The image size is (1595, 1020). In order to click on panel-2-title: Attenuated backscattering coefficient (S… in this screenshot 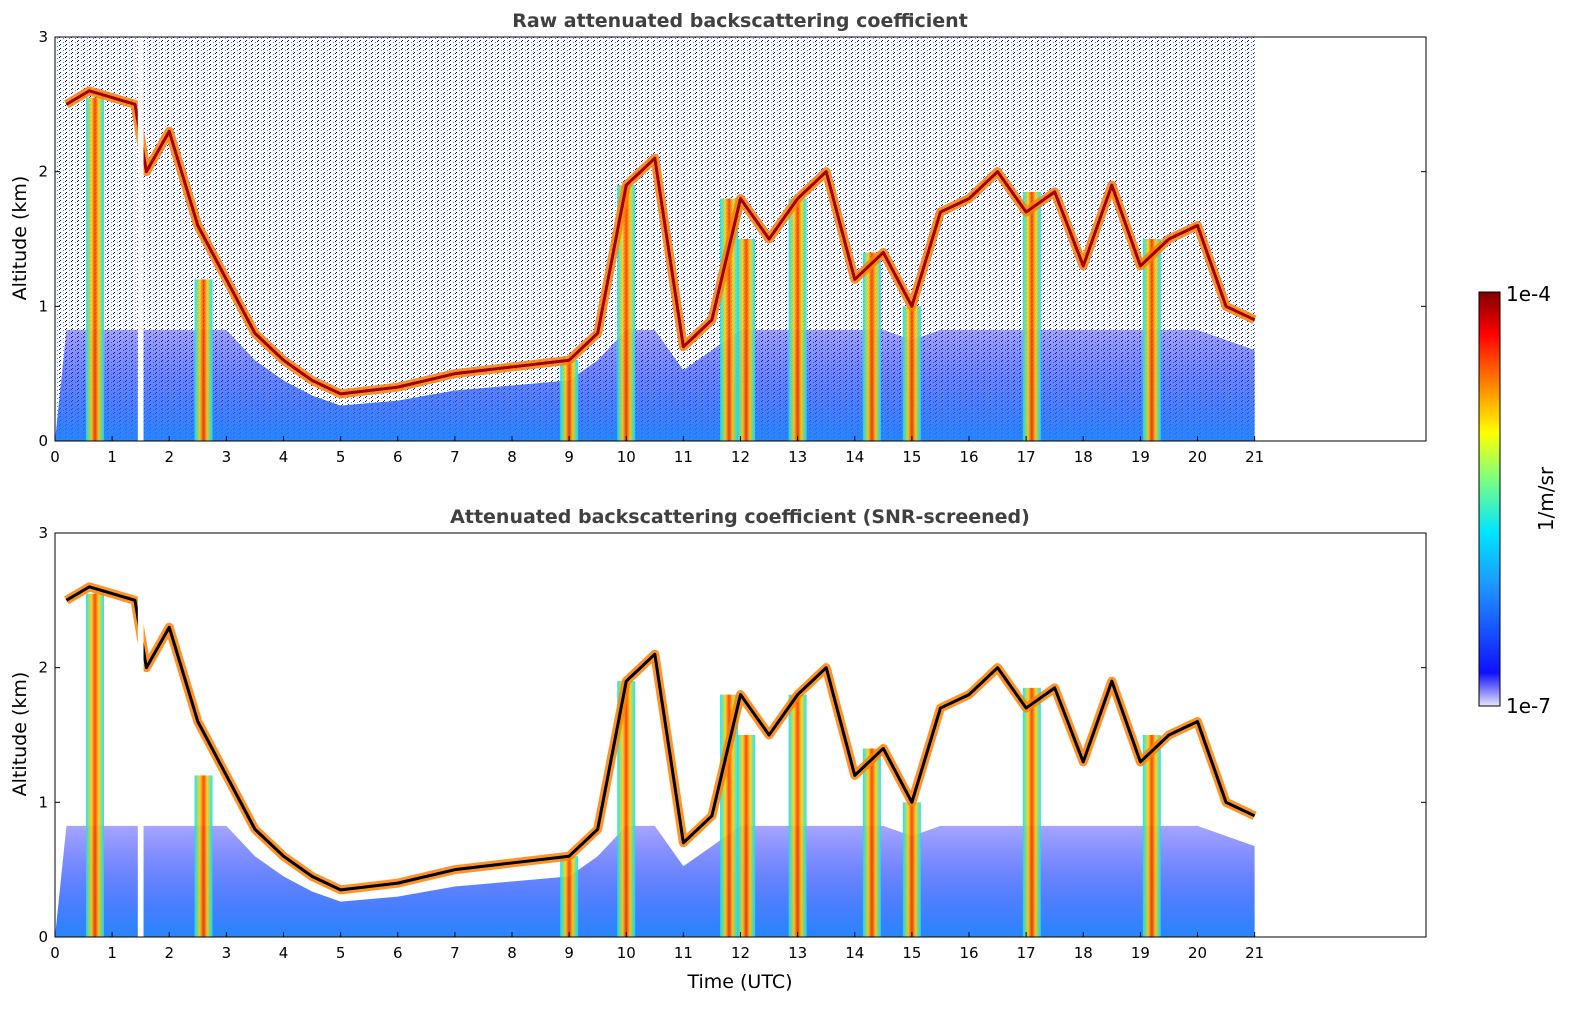, I will do `click(740, 517)`.